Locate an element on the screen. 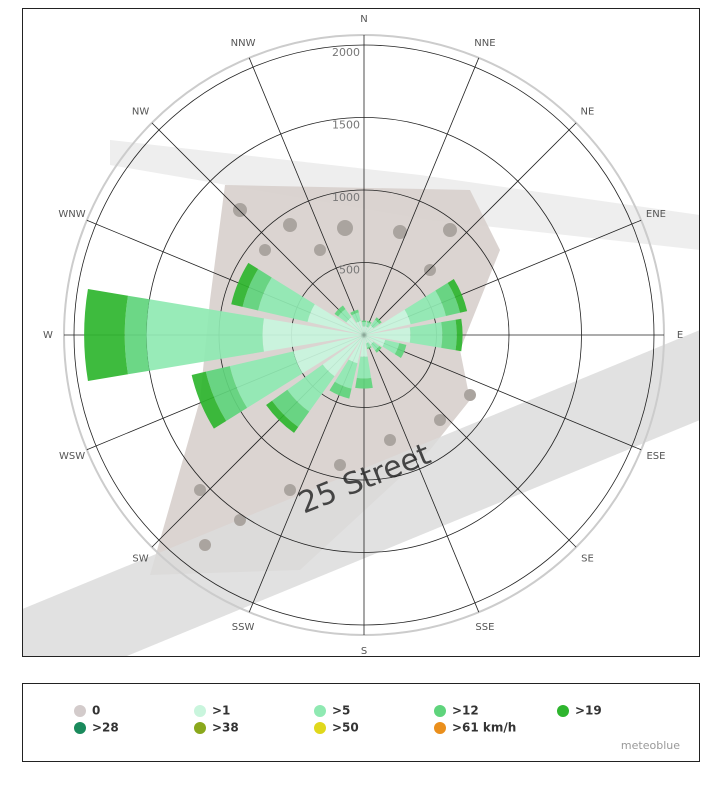 The image size is (706, 785). direction-label: N is located at coordinates (363, 19).